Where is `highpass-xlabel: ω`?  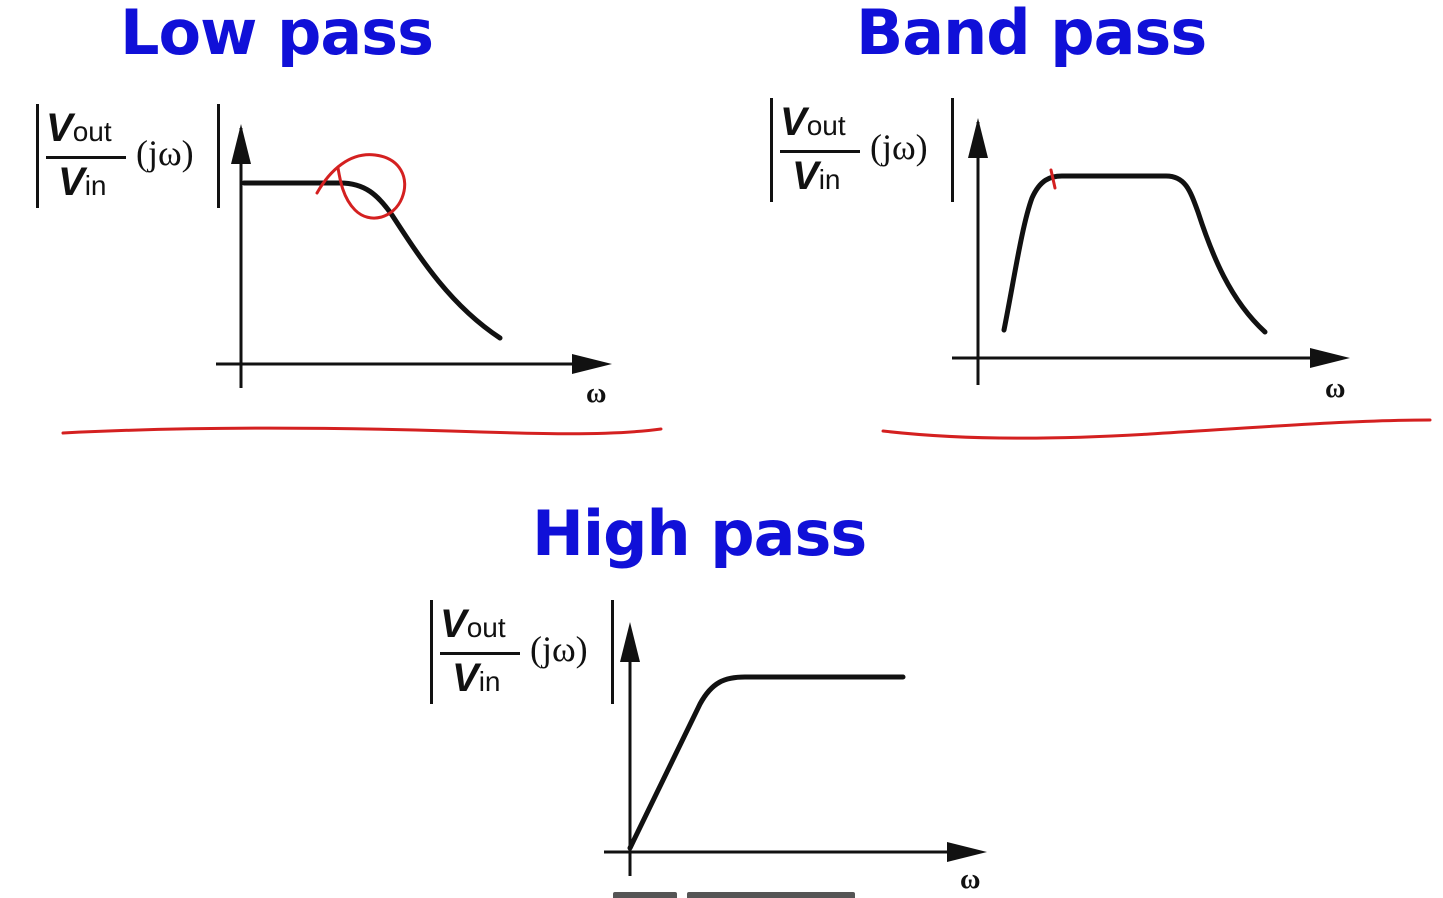 highpass-xlabel: ω is located at coordinates (970, 879).